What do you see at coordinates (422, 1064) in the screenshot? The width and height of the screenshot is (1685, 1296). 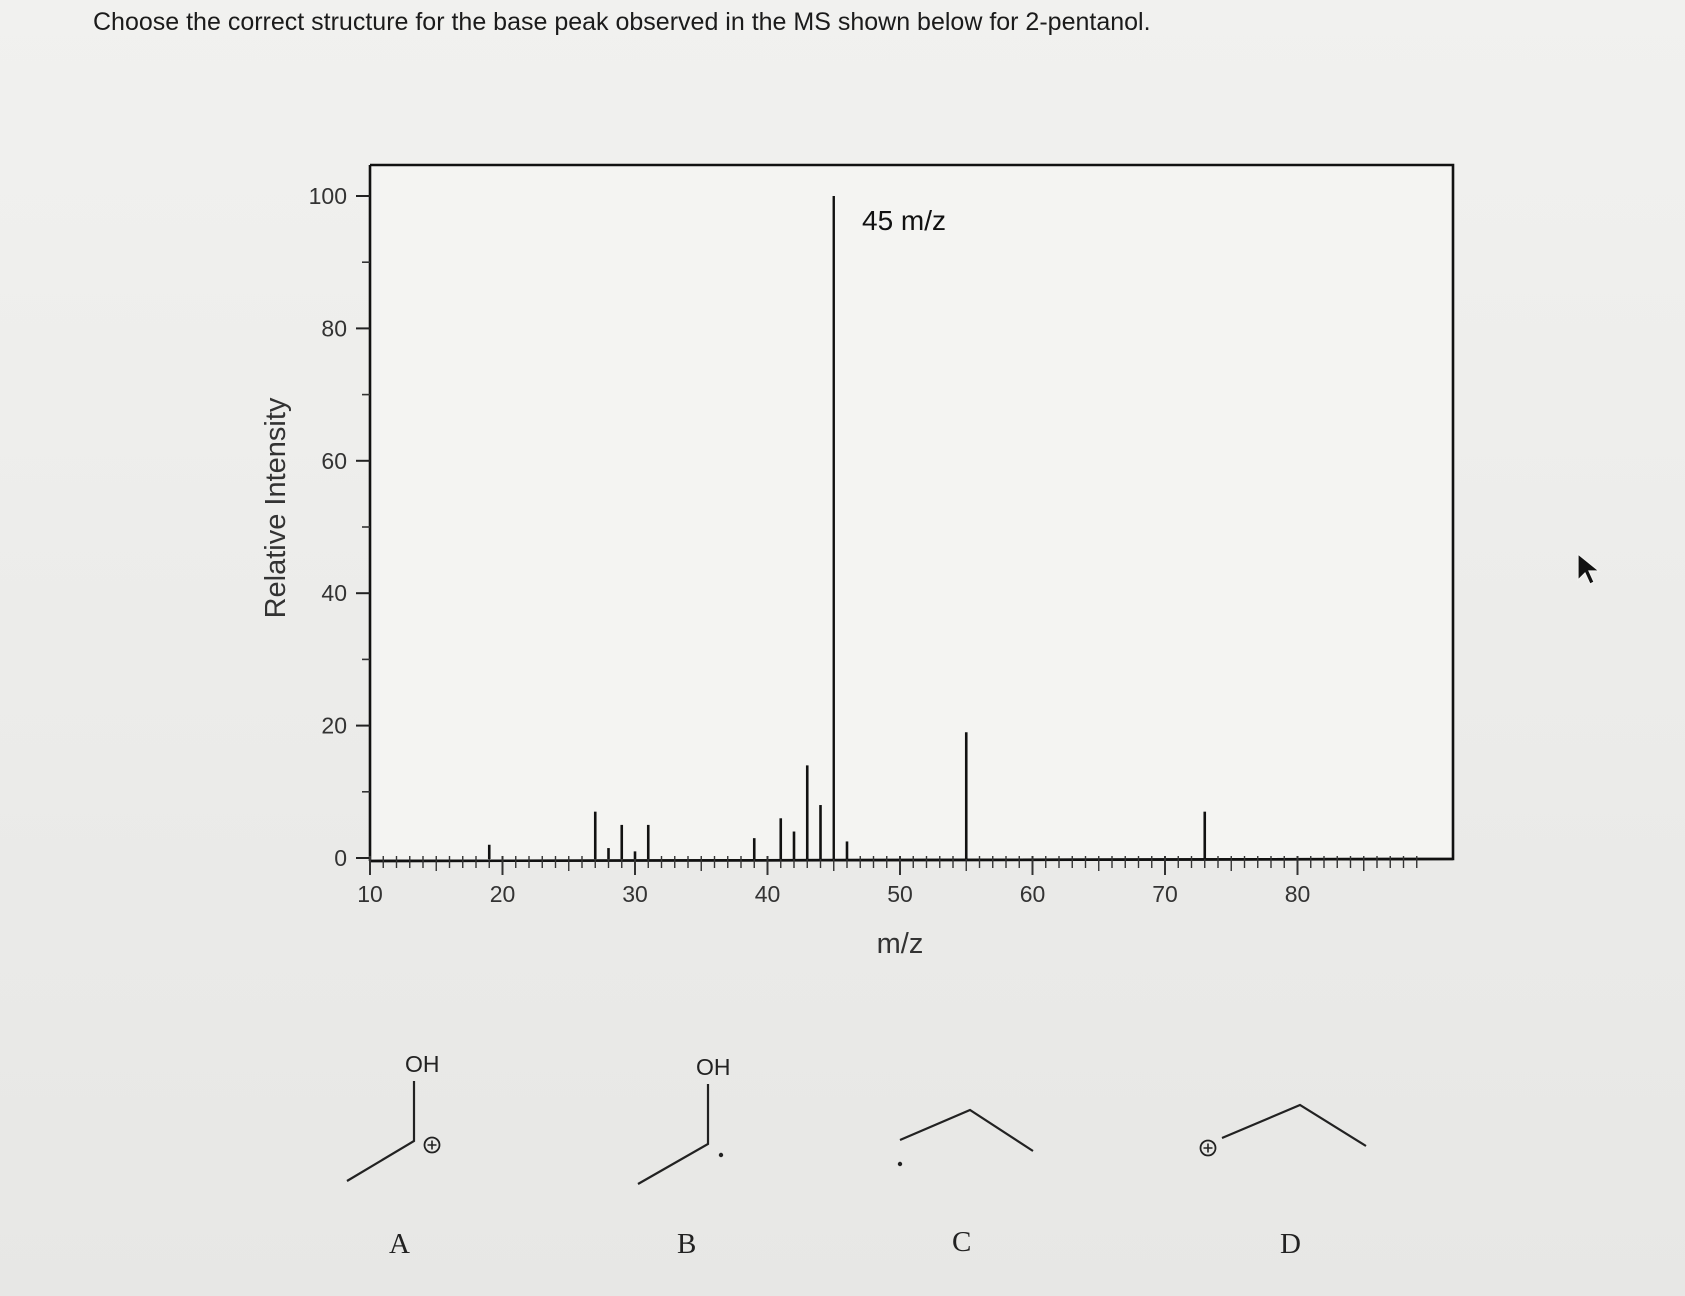 I see `choice-a-oh-label: OH` at bounding box center [422, 1064].